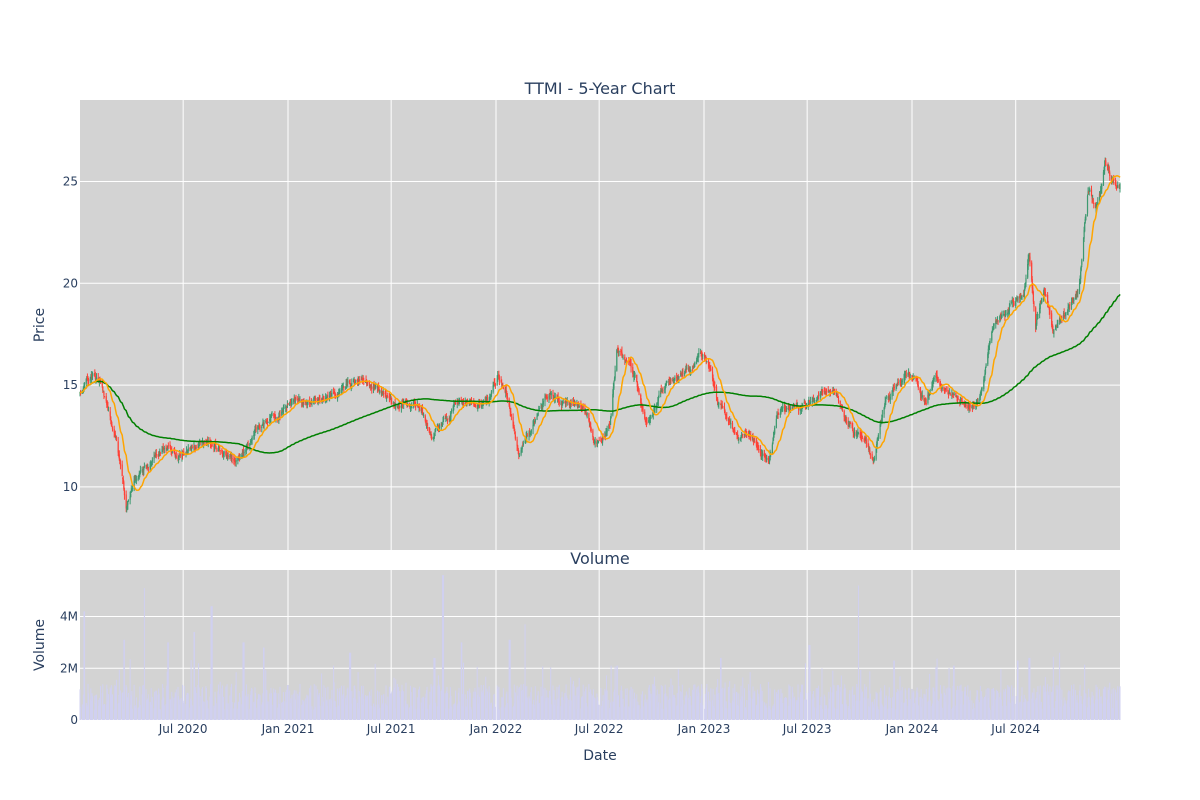 This screenshot has height=800, width=1200. Describe the element at coordinates (1015, 729) in the screenshot. I see `x-tick-label: Jul 2024` at that location.